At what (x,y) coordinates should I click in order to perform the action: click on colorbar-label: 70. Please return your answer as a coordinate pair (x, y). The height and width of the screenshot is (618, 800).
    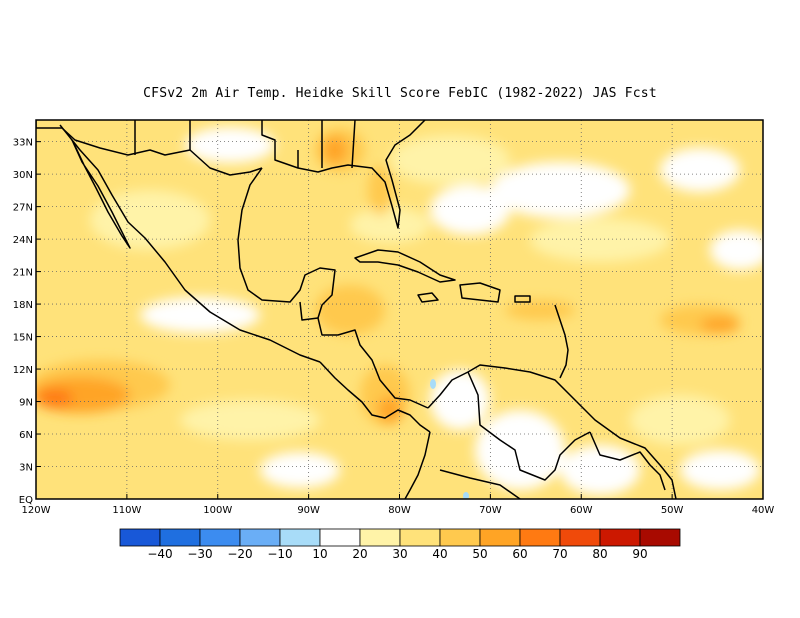
    Looking at the image, I should click on (559, 554).